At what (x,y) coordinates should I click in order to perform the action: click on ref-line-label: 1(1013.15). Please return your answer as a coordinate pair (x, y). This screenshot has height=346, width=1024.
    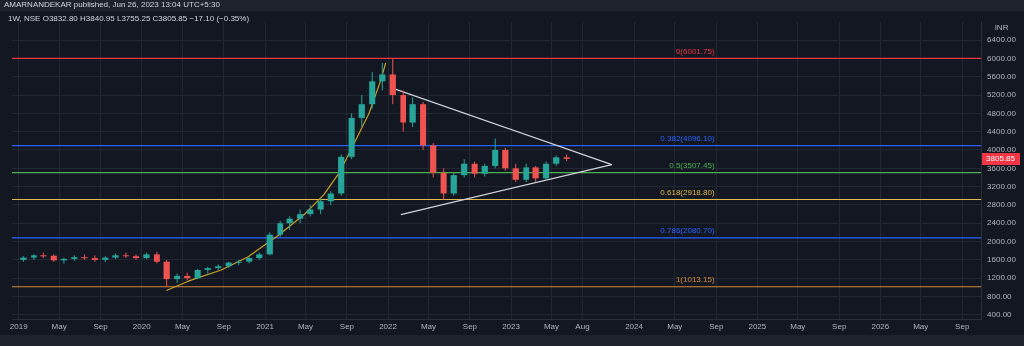
    Looking at the image, I should click on (695, 279).